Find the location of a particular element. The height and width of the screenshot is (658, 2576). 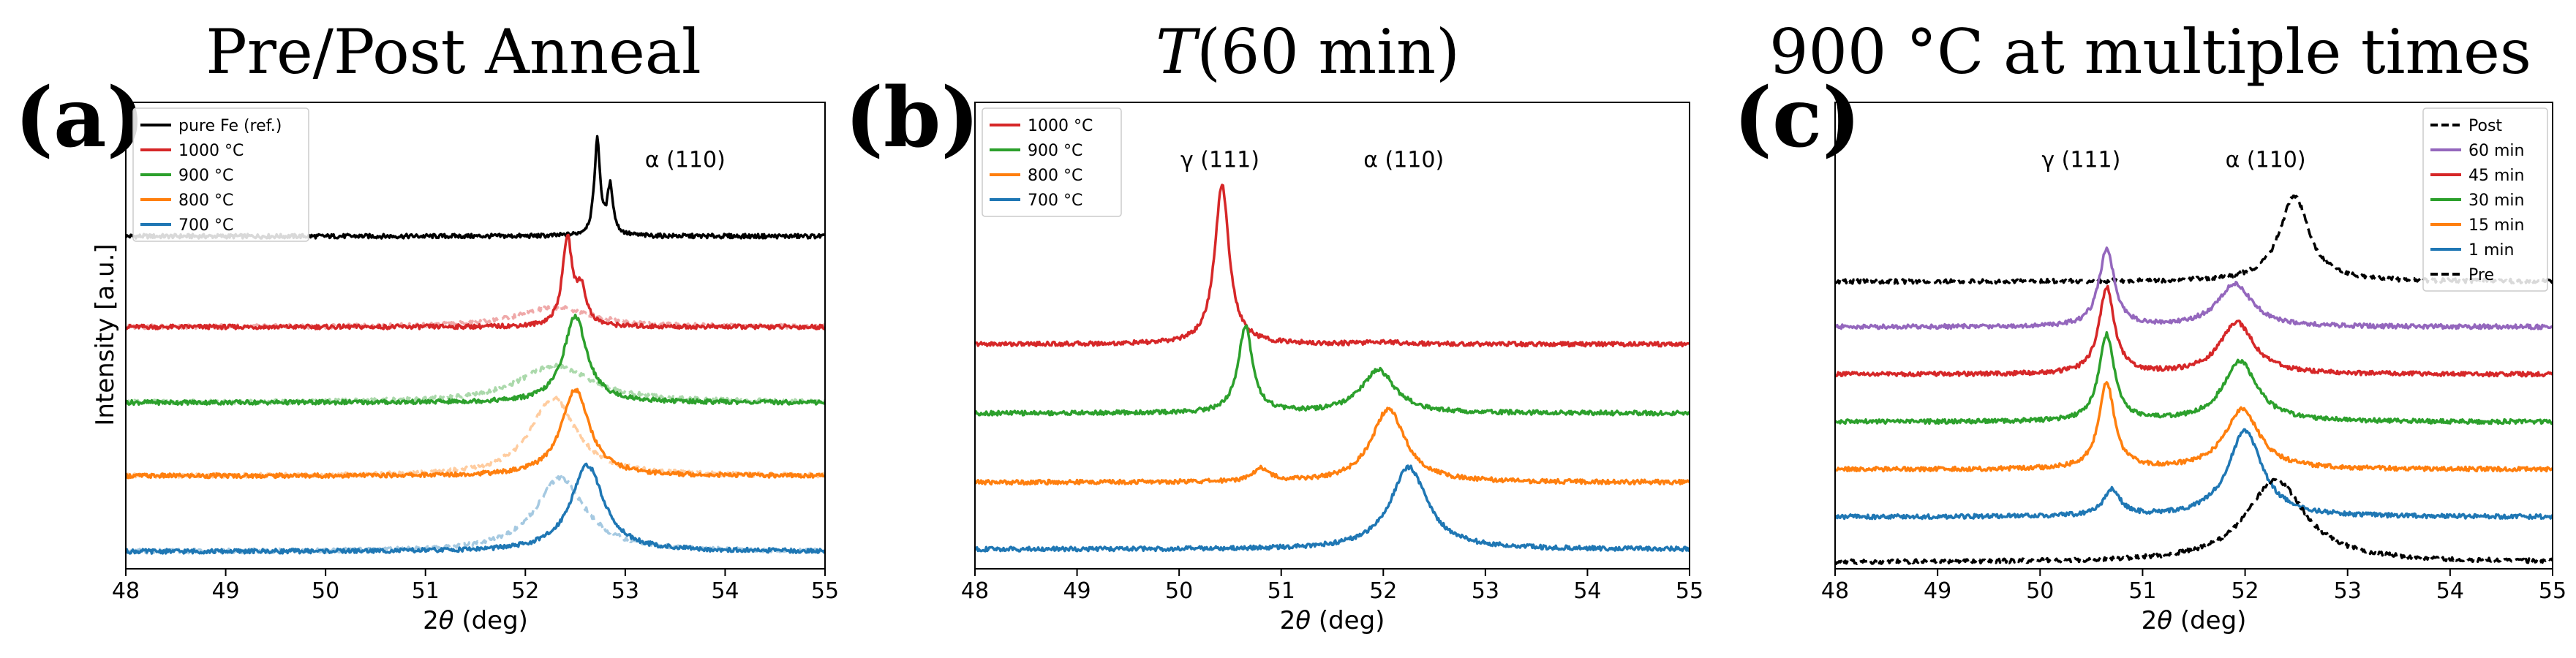

legend-entry-0: pure Fe (ref.) is located at coordinates (230, 126).